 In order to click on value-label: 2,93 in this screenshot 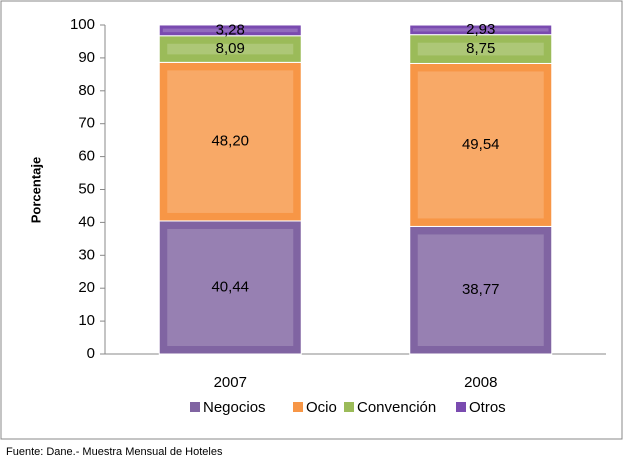, I will do `click(480, 29)`.